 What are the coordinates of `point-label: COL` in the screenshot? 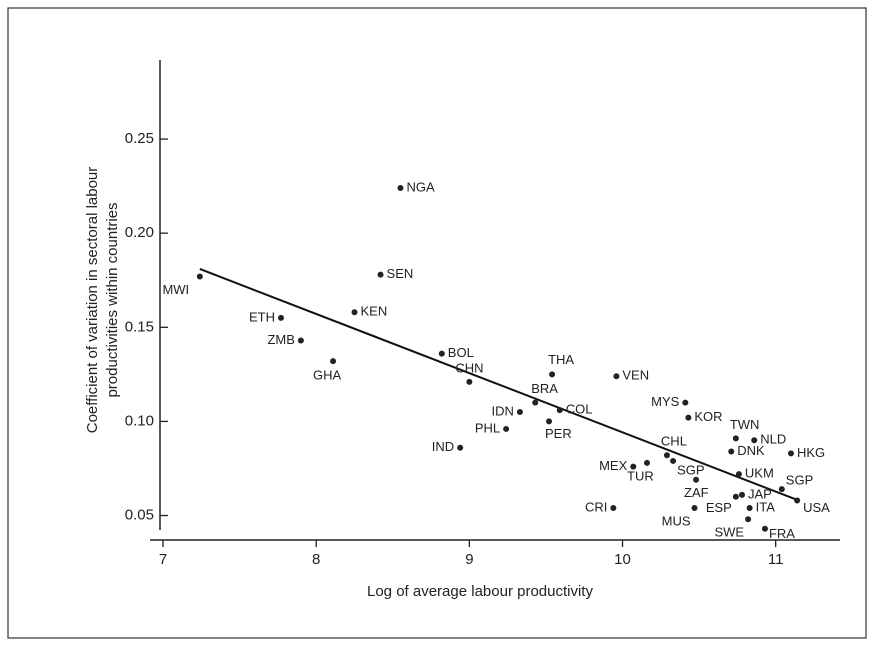 It's located at (579, 409).